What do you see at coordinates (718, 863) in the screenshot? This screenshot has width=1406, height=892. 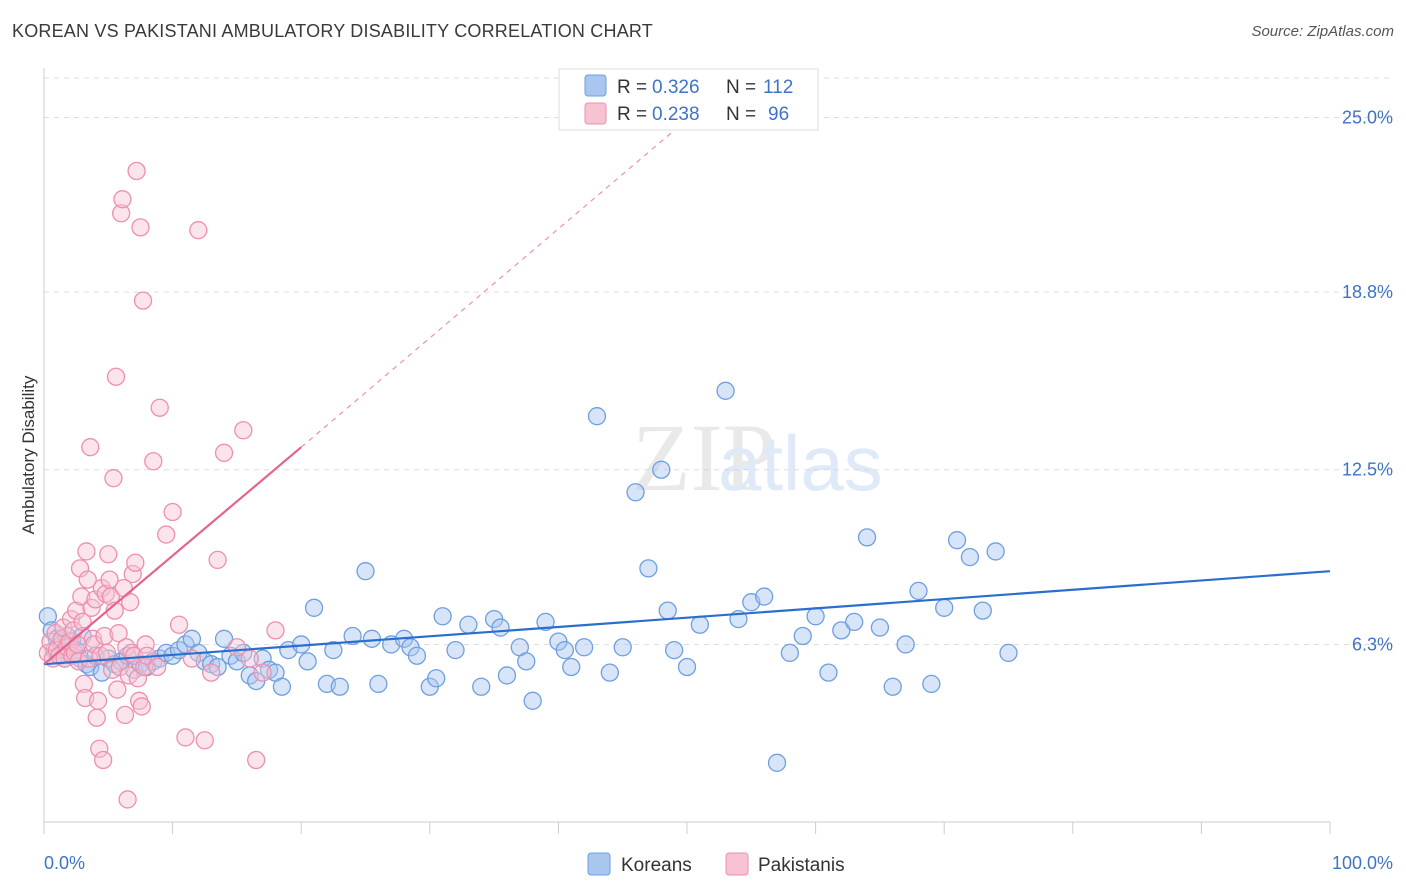 I see `x-tick-labels: 0.0% 100.0%` at bounding box center [718, 863].